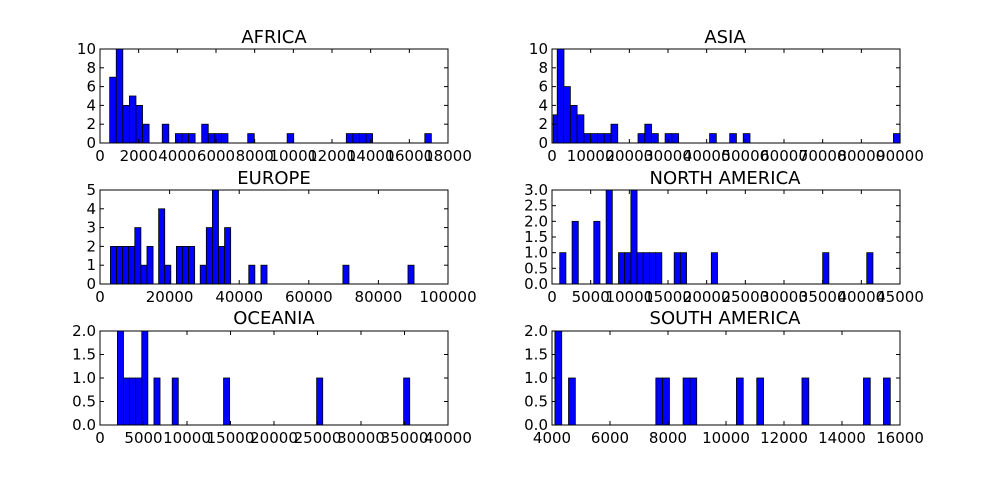  What do you see at coordinates (318, 438) in the screenshot?
I see `x-tick-label: 25000` at bounding box center [318, 438].